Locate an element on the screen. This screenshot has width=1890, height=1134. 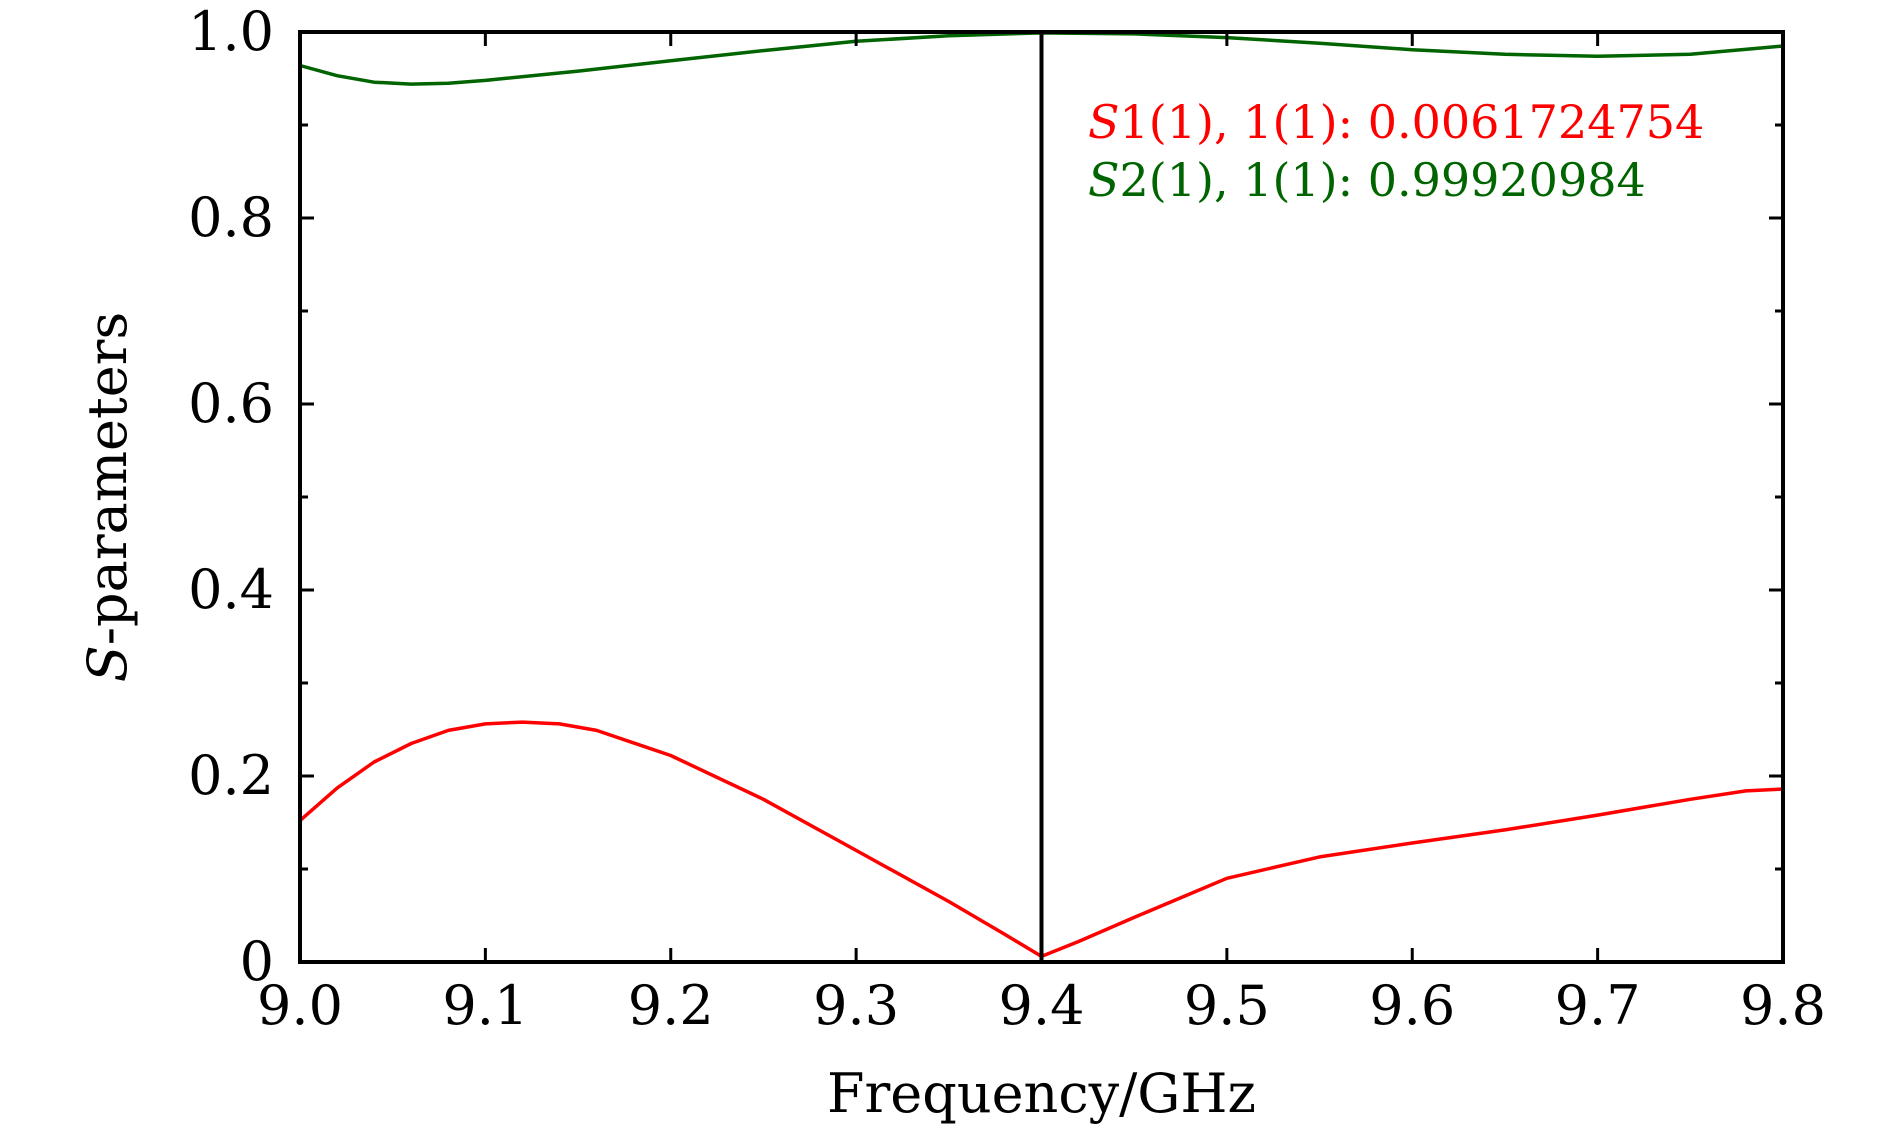
annotation-s21-text: 2(1), 1(1): 0.99920984 is located at coordinates (1383, 180).